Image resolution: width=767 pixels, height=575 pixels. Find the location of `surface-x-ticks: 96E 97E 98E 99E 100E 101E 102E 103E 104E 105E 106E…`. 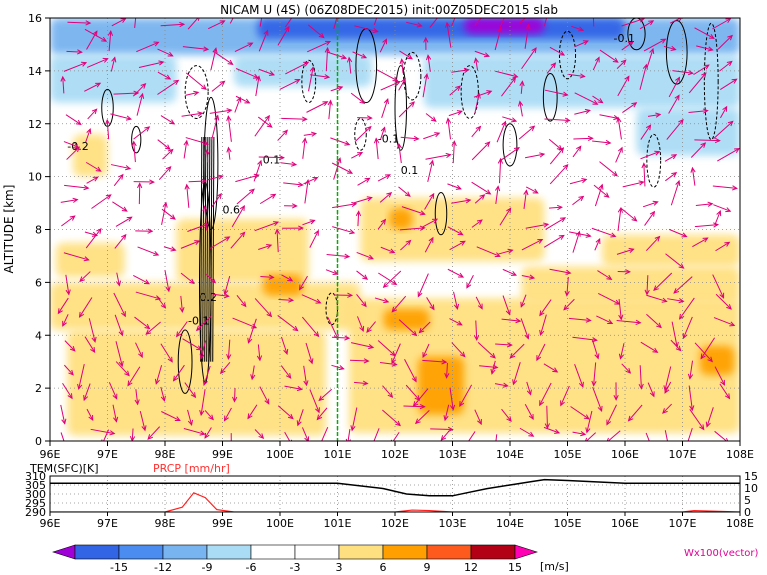

surface-x-ticks: 96E 97E 98E 99E 100E 101E 102E 103E 104E 105E 106E… is located at coordinates (397, 521).